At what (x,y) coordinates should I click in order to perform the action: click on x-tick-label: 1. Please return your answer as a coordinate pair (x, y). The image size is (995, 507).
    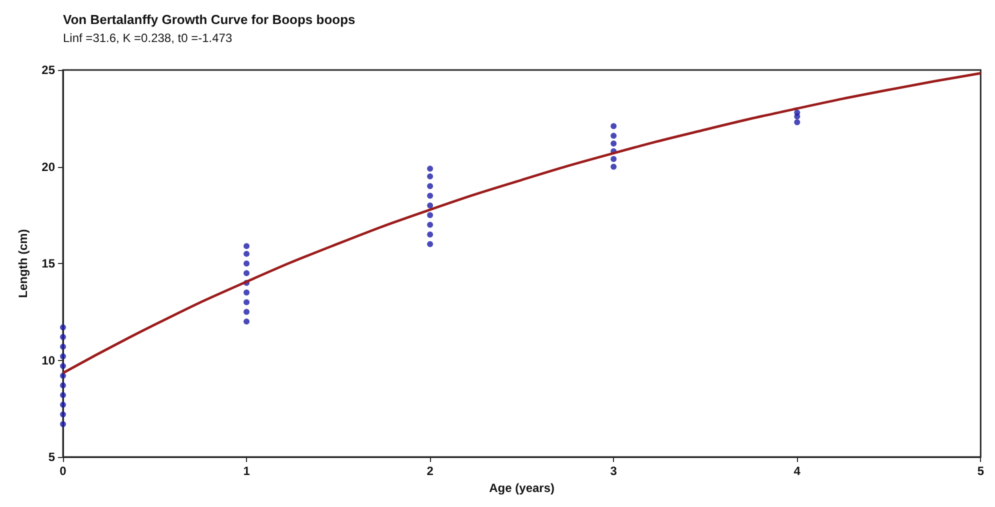
    Looking at the image, I should click on (246, 471).